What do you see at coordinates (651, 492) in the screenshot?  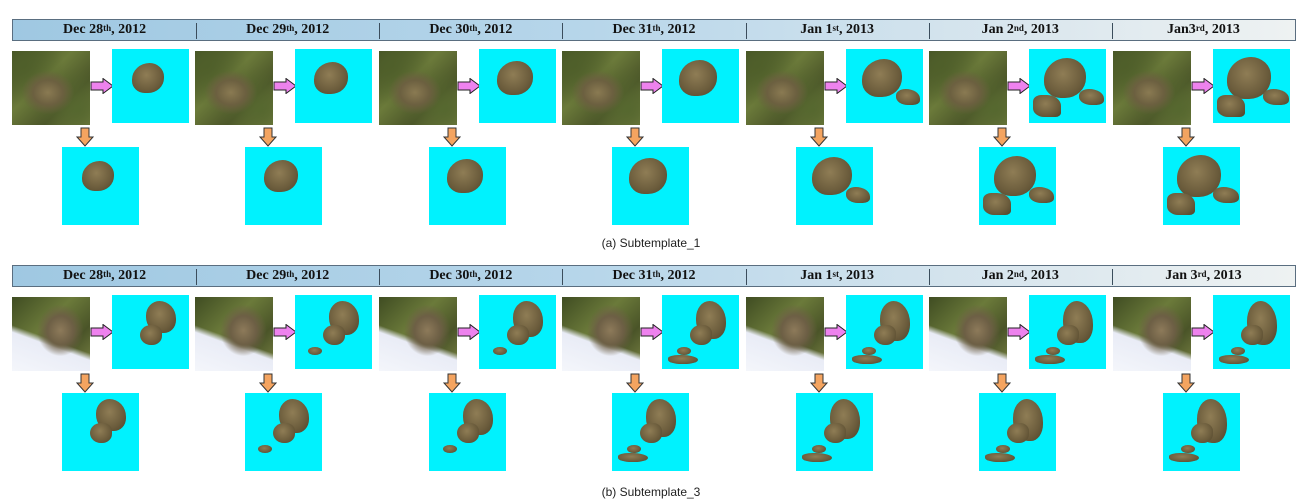 I see `figure-caption: (b) Subtemplate_3` at bounding box center [651, 492].